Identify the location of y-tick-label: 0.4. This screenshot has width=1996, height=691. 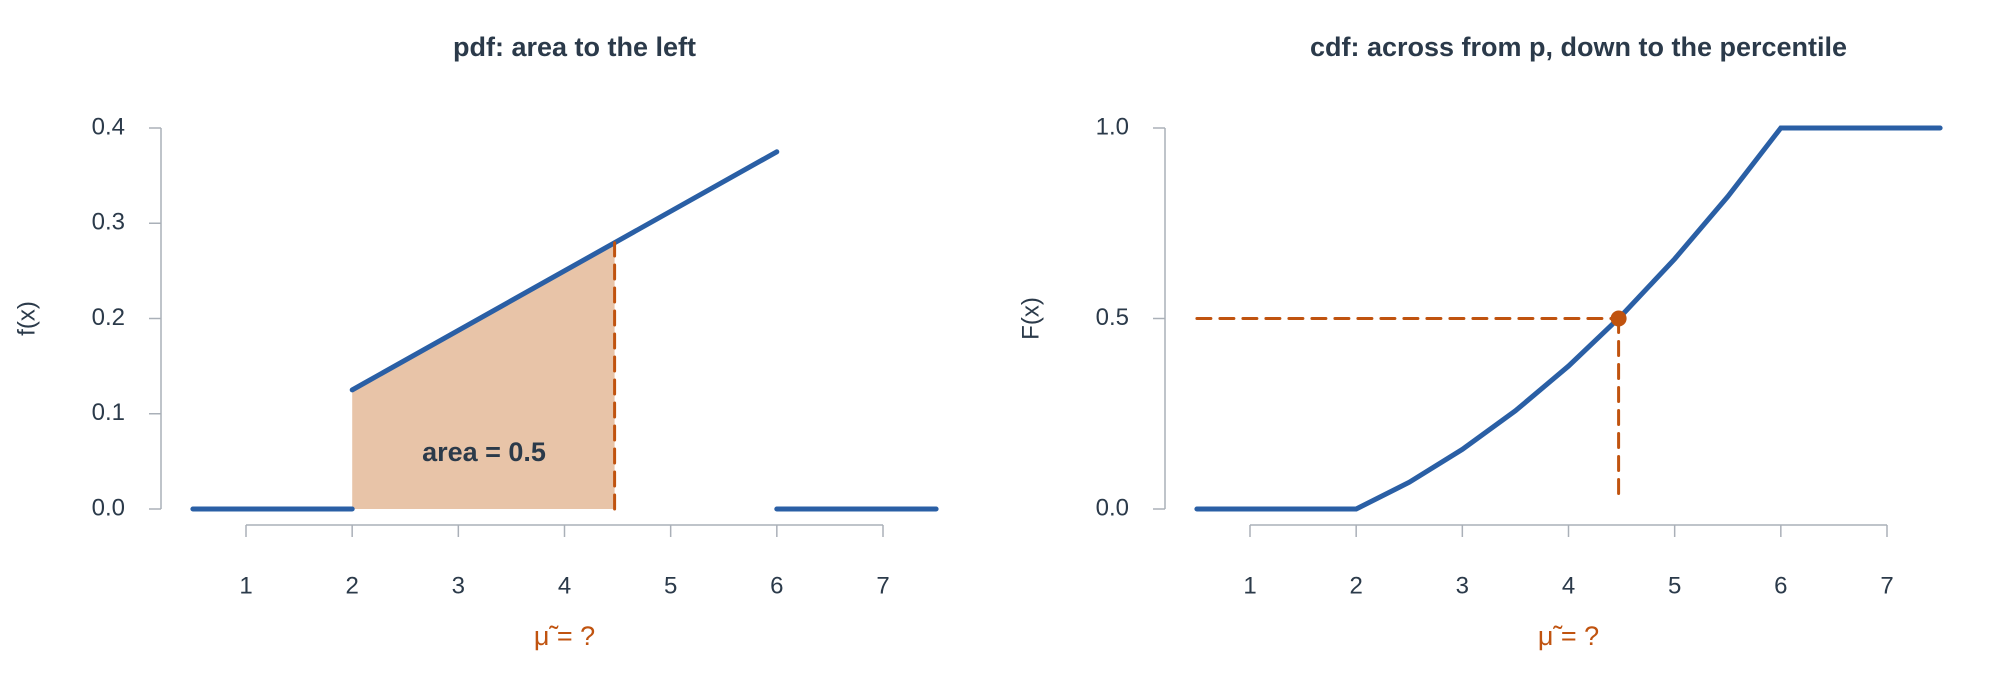
(108, 126).